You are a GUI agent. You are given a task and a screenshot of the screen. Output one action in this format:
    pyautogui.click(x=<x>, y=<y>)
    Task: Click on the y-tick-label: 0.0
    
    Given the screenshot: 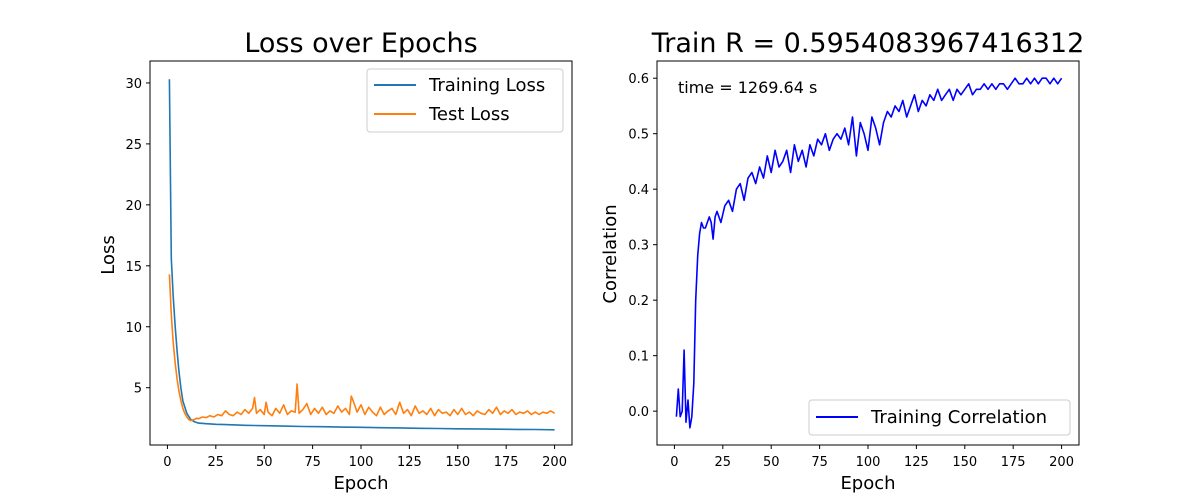 What is the action you would take?
    pyautogui.click(x=638, y=412)
    